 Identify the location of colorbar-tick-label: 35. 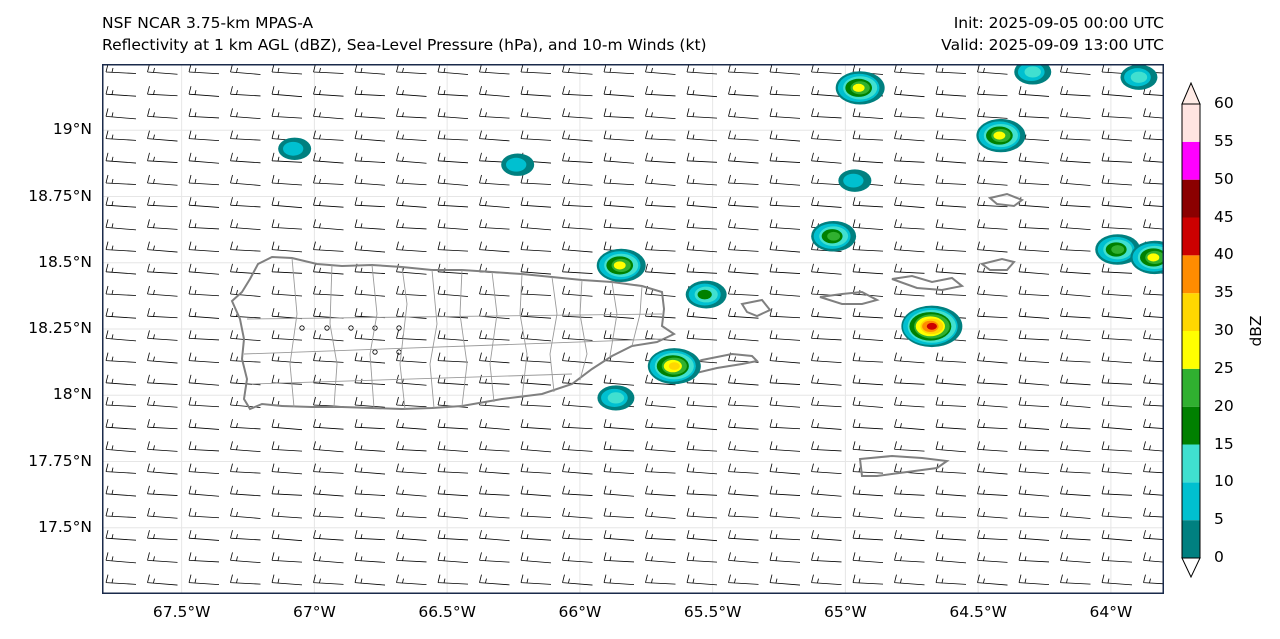
(1224, 292).